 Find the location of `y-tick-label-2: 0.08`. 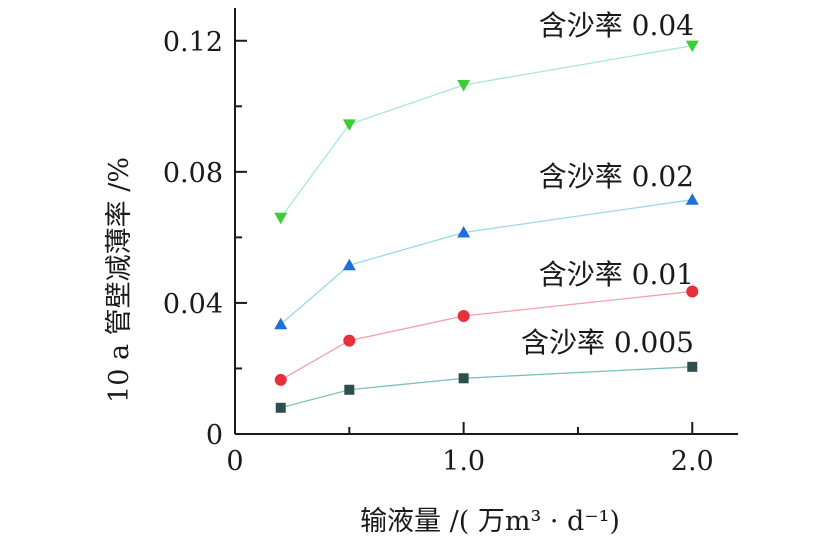

y-tick-label-2: 0.08 is located at coordinates (193, 173).